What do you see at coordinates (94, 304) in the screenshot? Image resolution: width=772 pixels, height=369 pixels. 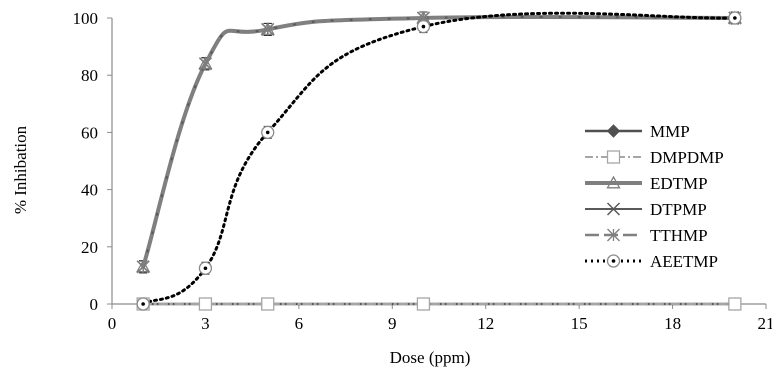 I see `y-tick-label: 0` at bounding box center [94, 304].